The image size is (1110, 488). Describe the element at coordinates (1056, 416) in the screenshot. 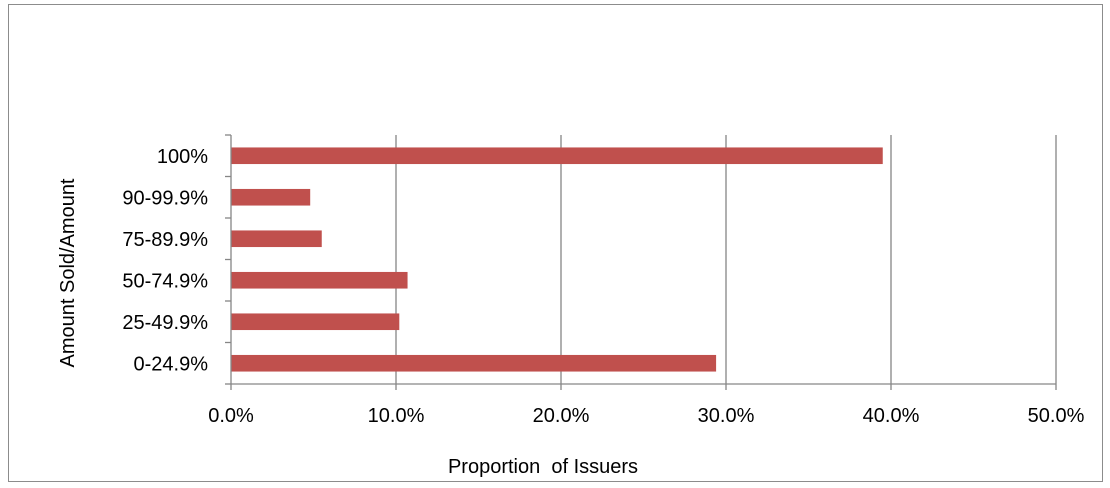

I see `x-tick-label: 50.0%` at that location.